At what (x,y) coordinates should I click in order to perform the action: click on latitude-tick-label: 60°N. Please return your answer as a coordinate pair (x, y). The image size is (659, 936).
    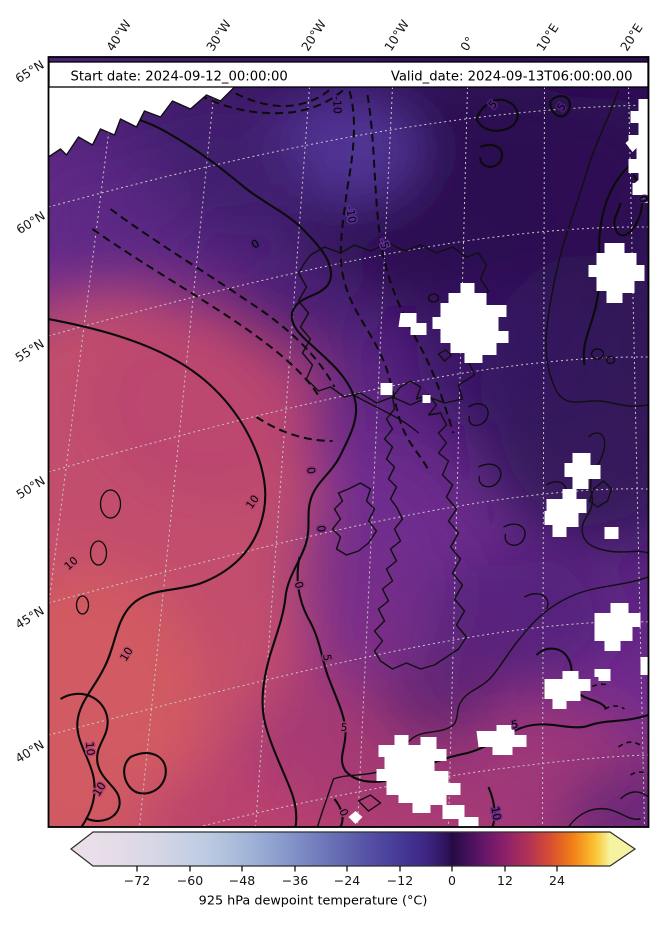
    Looking at the image, I should click on (31, 223).